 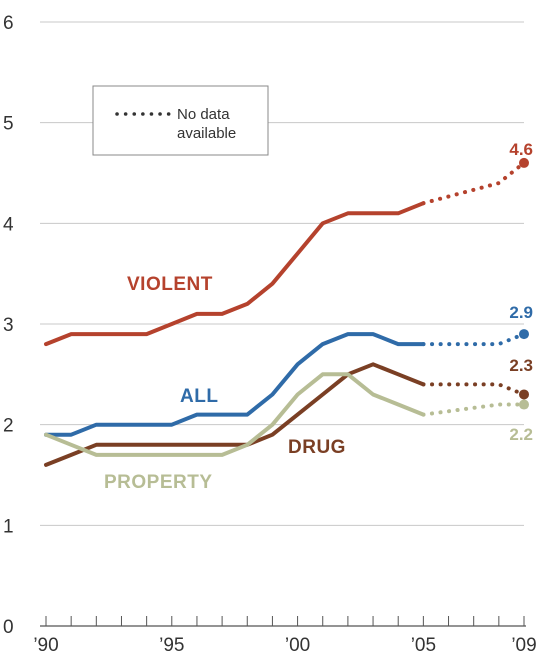 I want to click on x-tick-label-2009: ’09, so click(x=523, y=645).